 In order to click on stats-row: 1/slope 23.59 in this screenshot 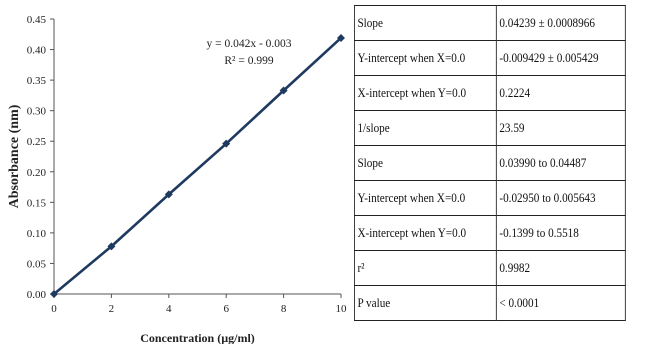, I will do `click(489, 128)`.